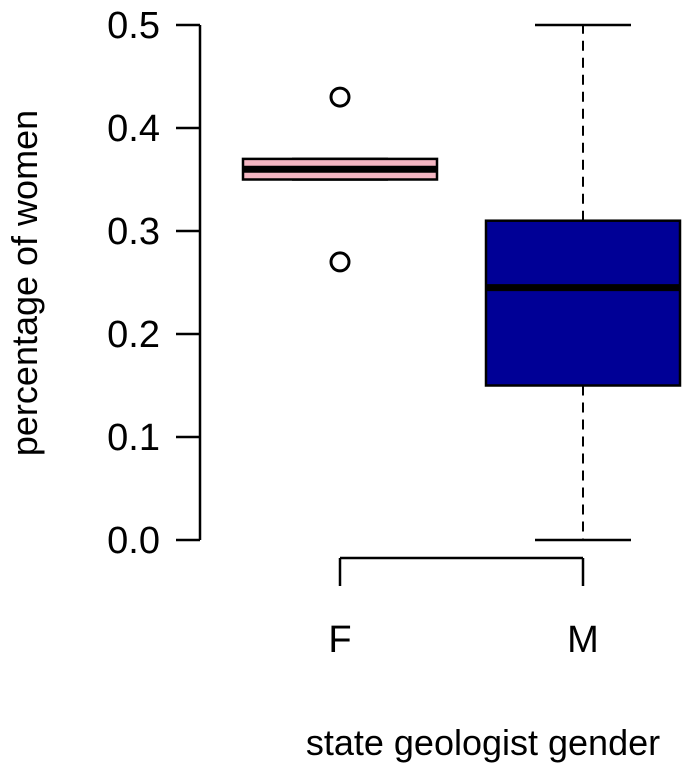 Image resolution: width=700 pixels, height=770 pixels. What do you see at coordinates (133, 438) in the screenshot?
I see `y-tick-label: 0.1` at bounding box center [133, 438].